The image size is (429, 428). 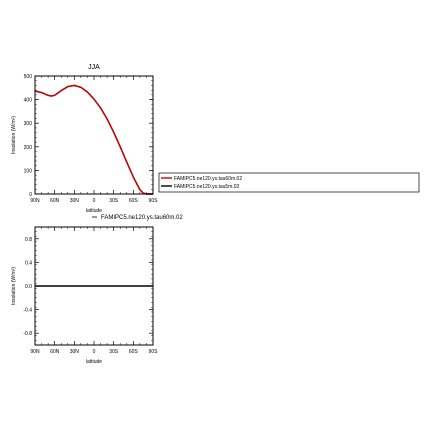 I want to click on y-tick-label: 0, so click(x=30, y=195).